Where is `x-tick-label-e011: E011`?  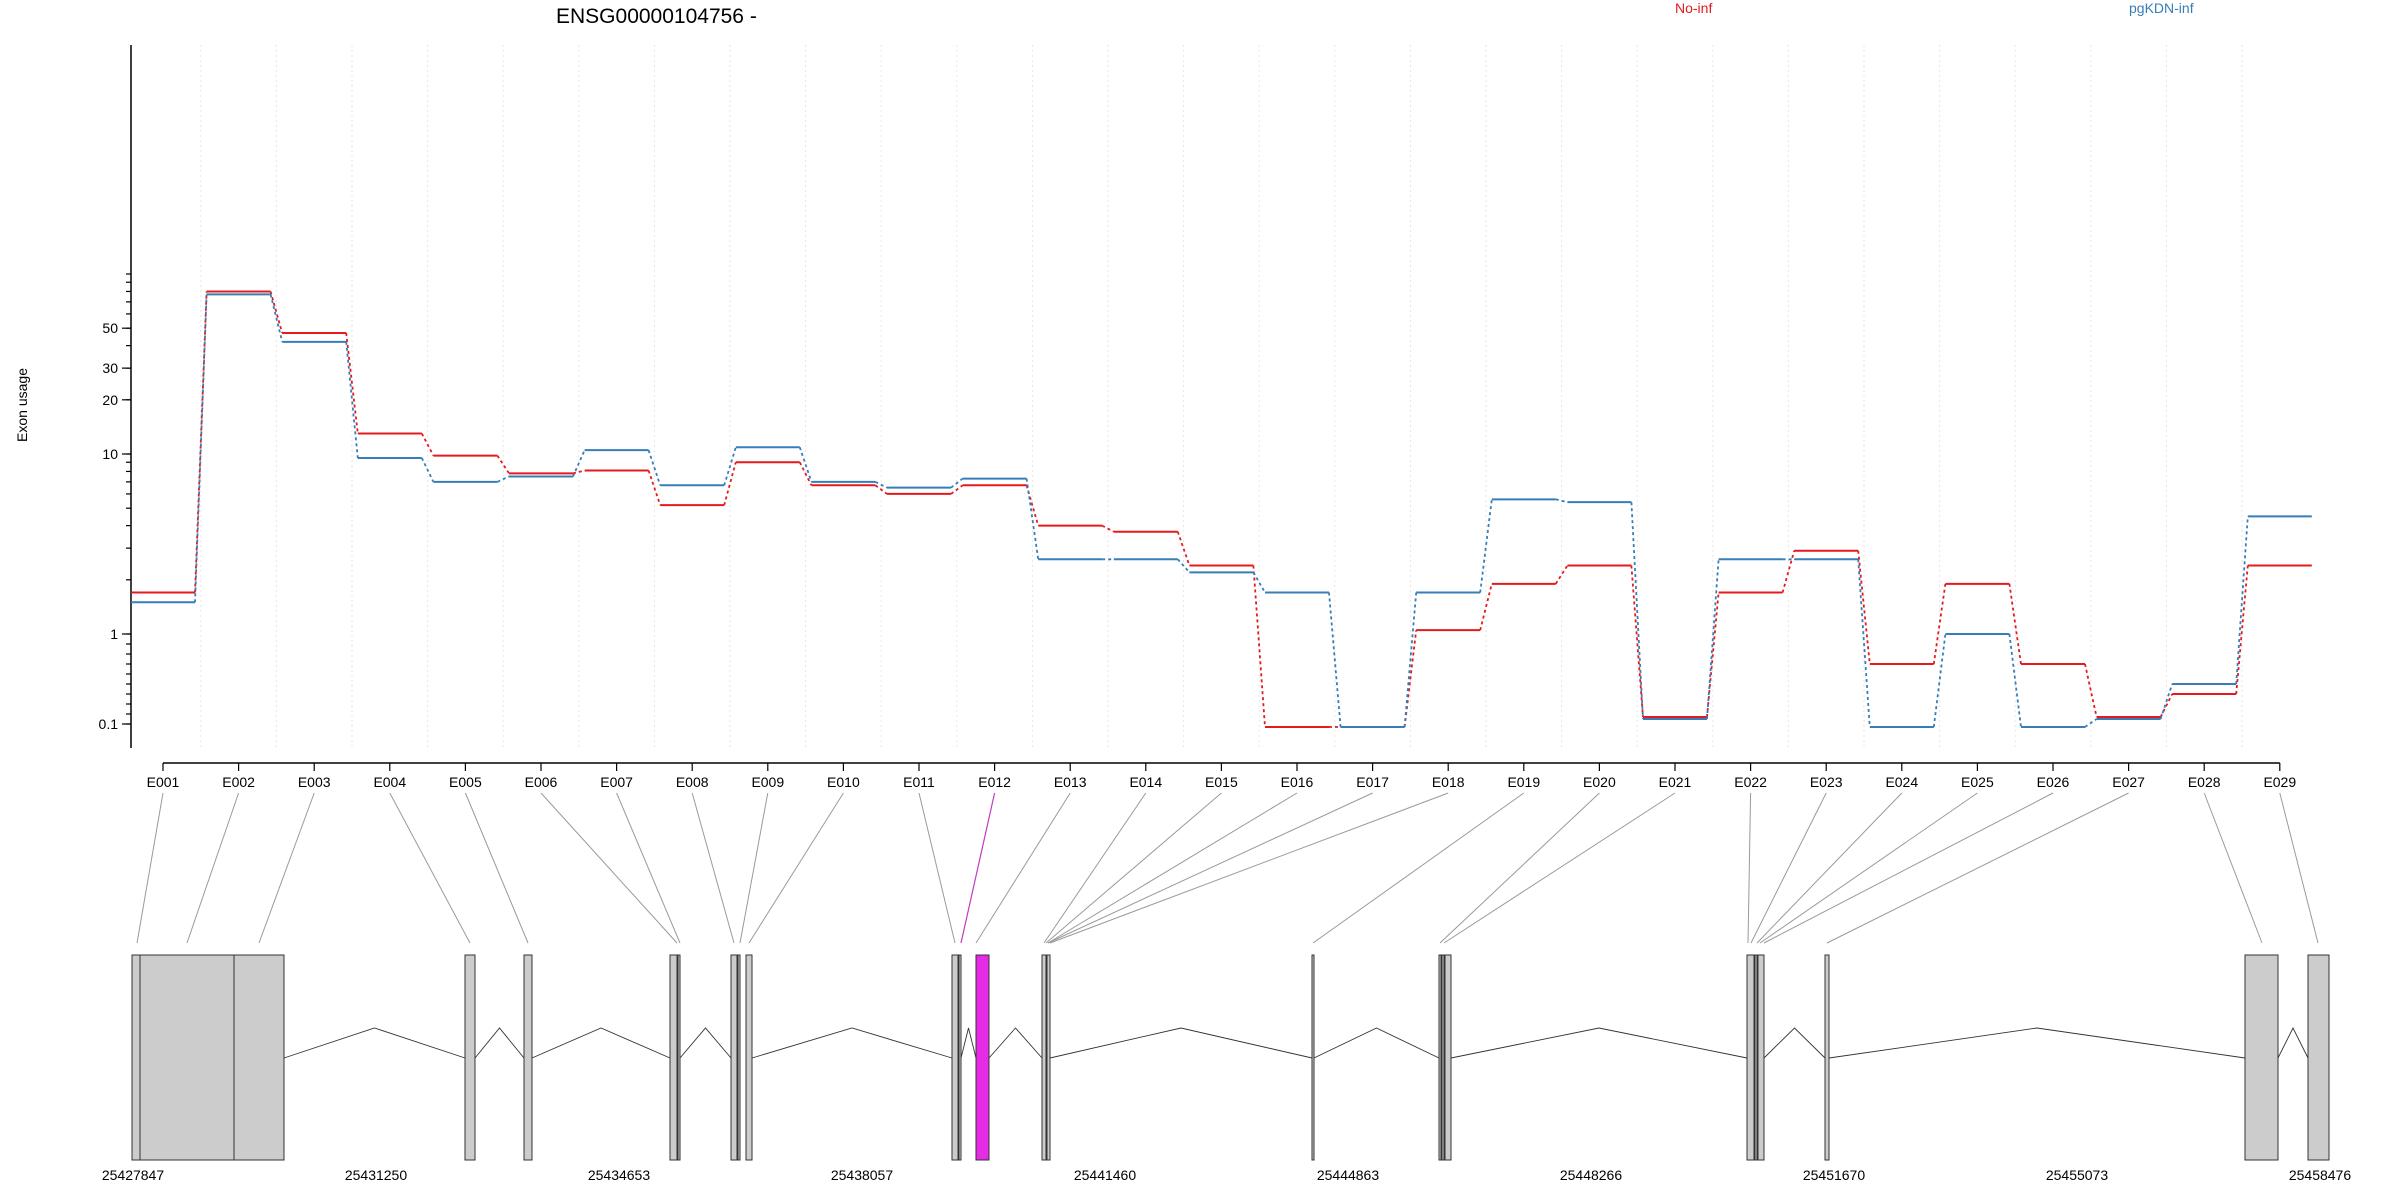 x-tick-label-e011: E011 is located at coordinates (919, 782).